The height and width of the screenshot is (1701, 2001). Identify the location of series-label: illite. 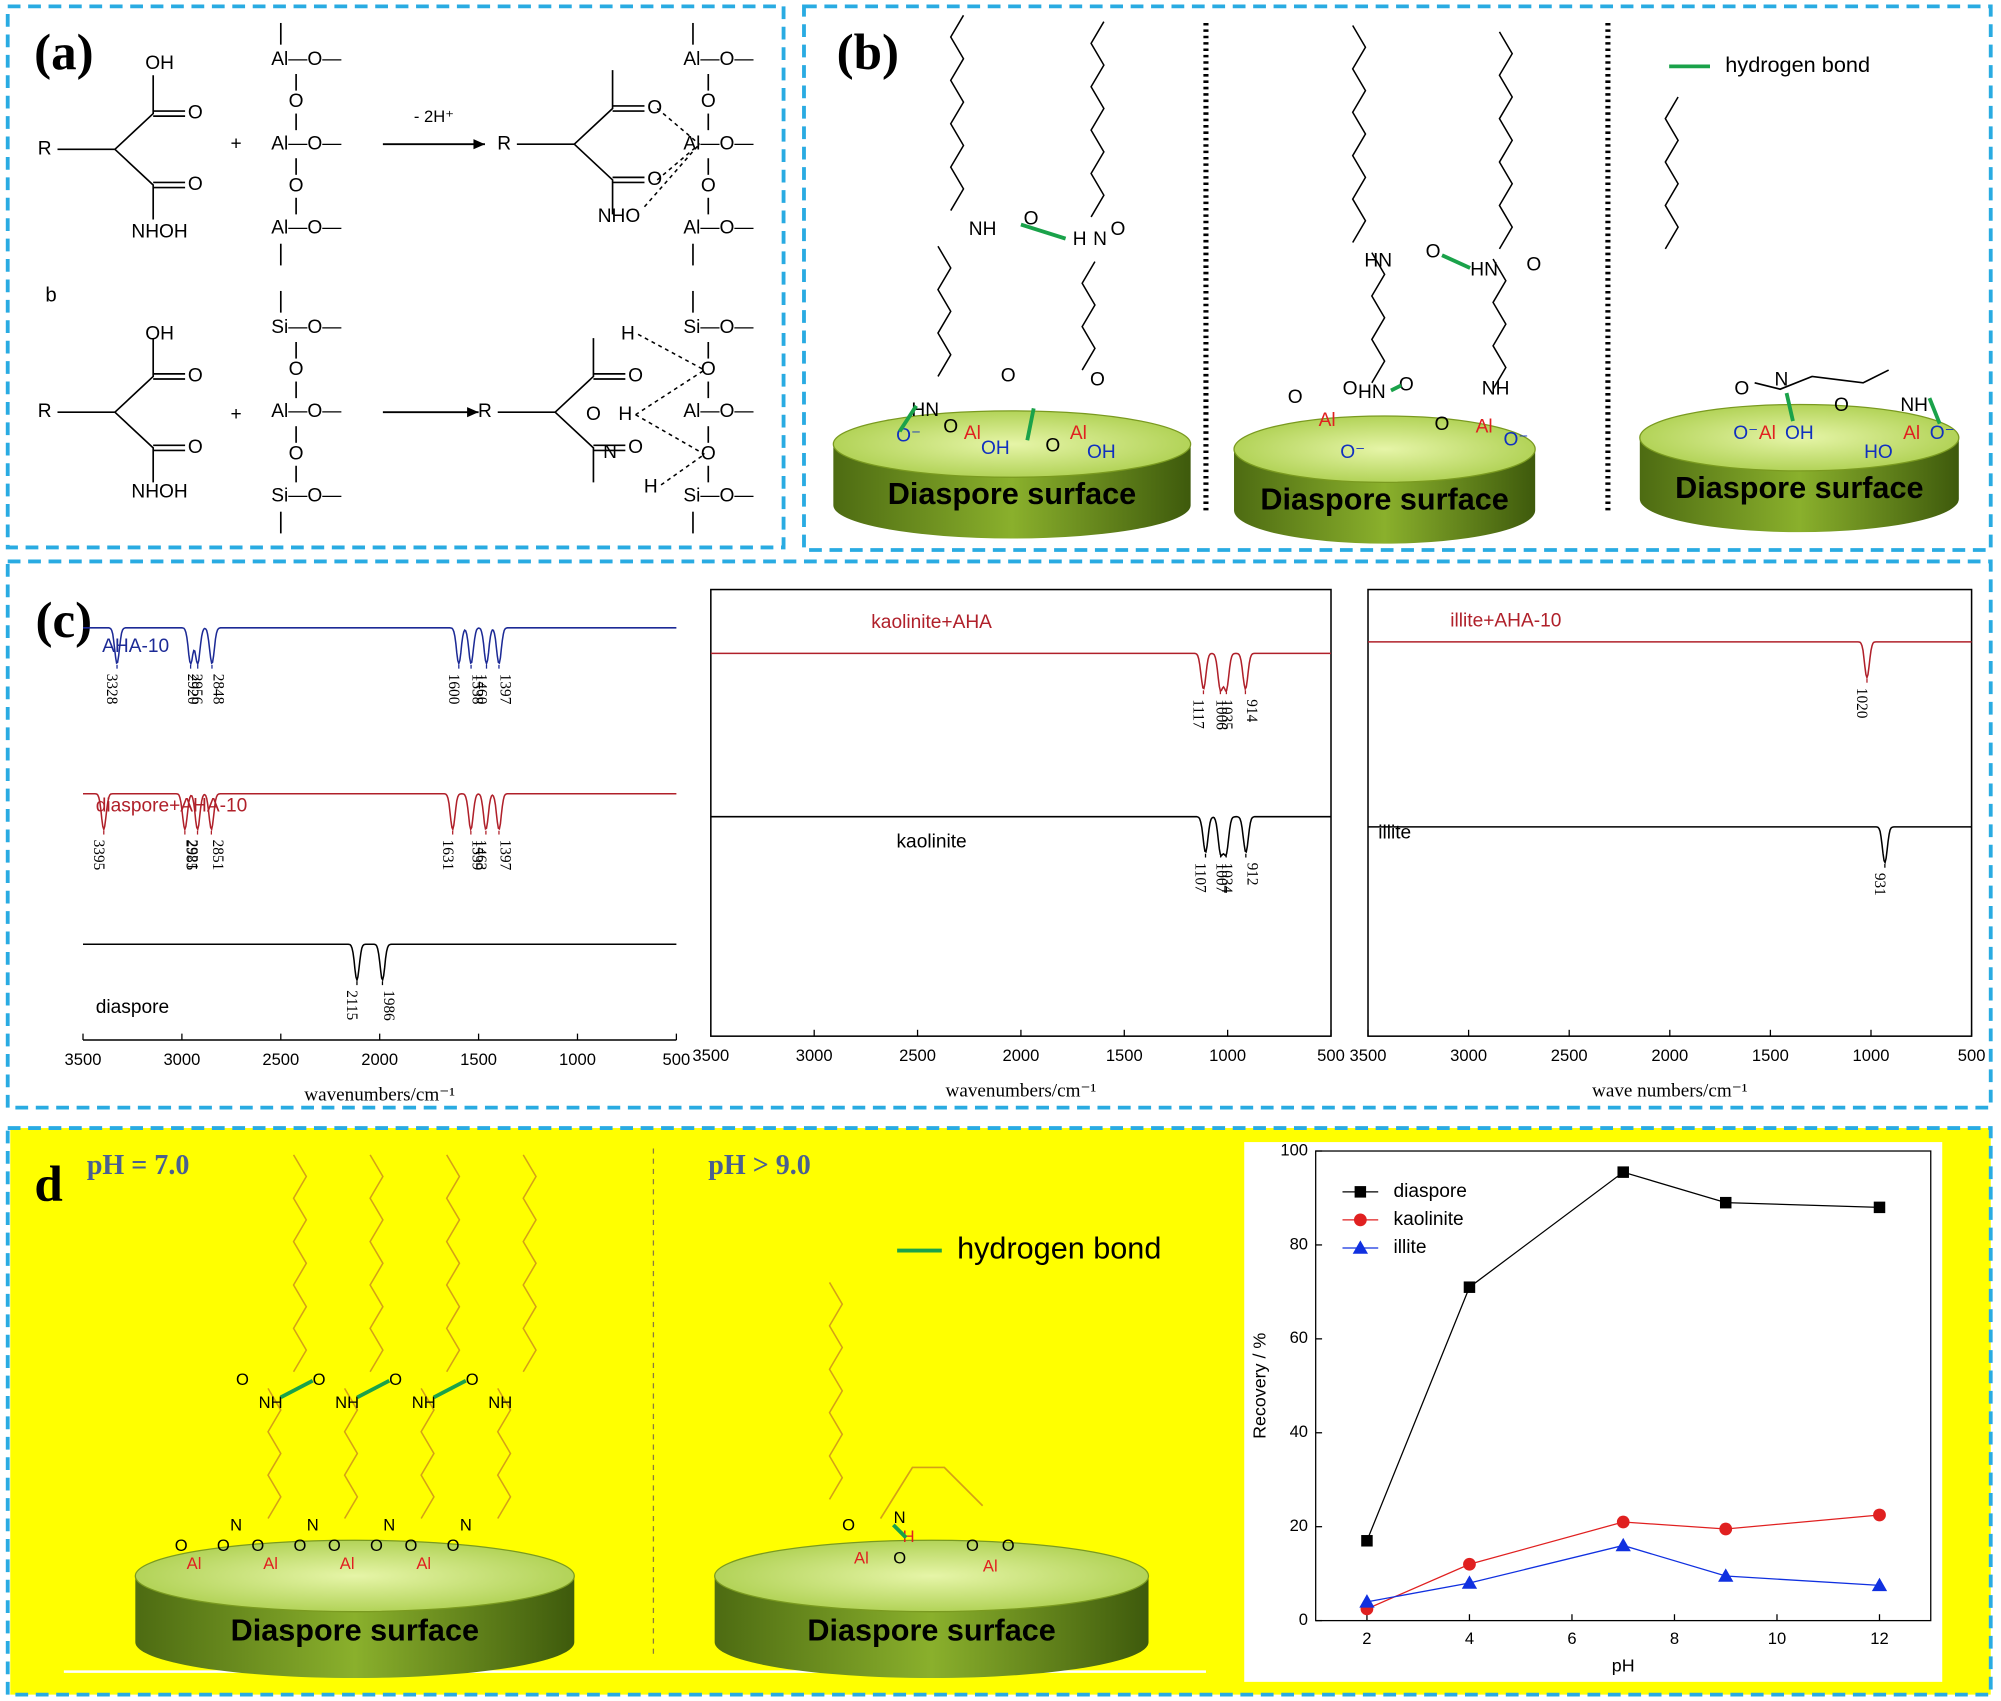
(1394, 832).